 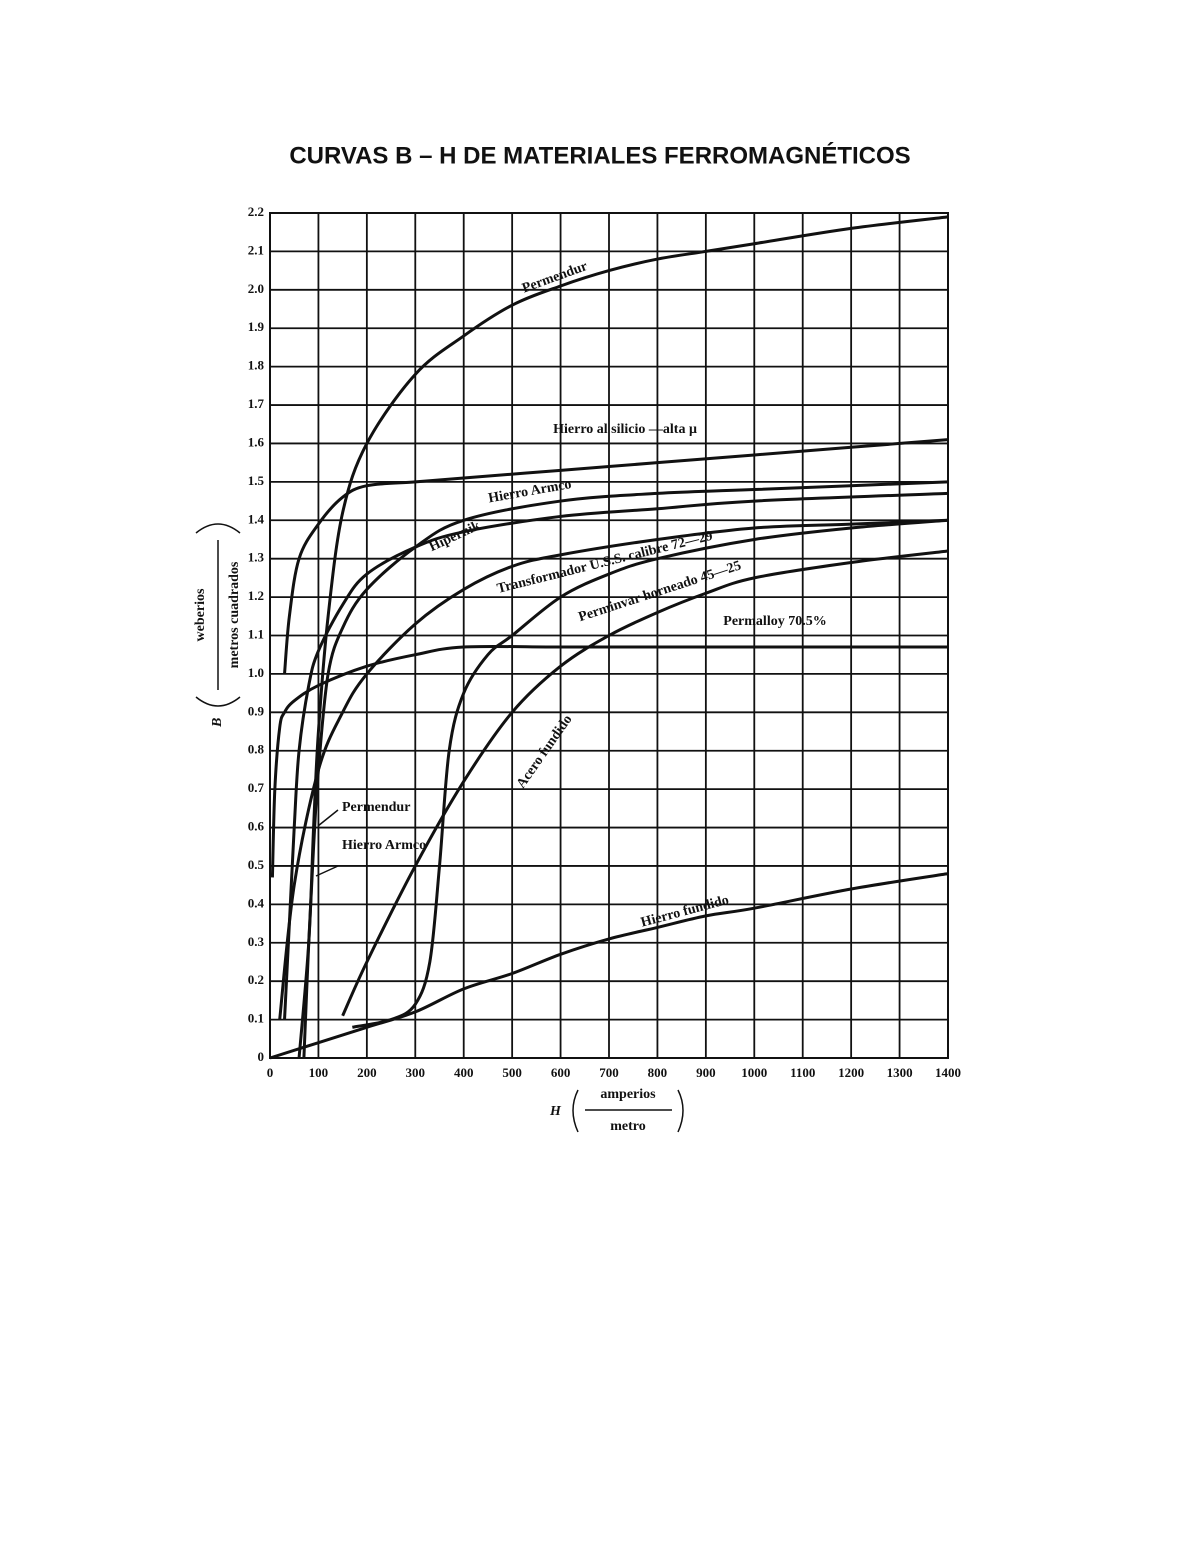 What do you see at coordinates (256, 288) in the screenshot?
I see `y-tick-label: 2.0` at bounding box center [256, 288].